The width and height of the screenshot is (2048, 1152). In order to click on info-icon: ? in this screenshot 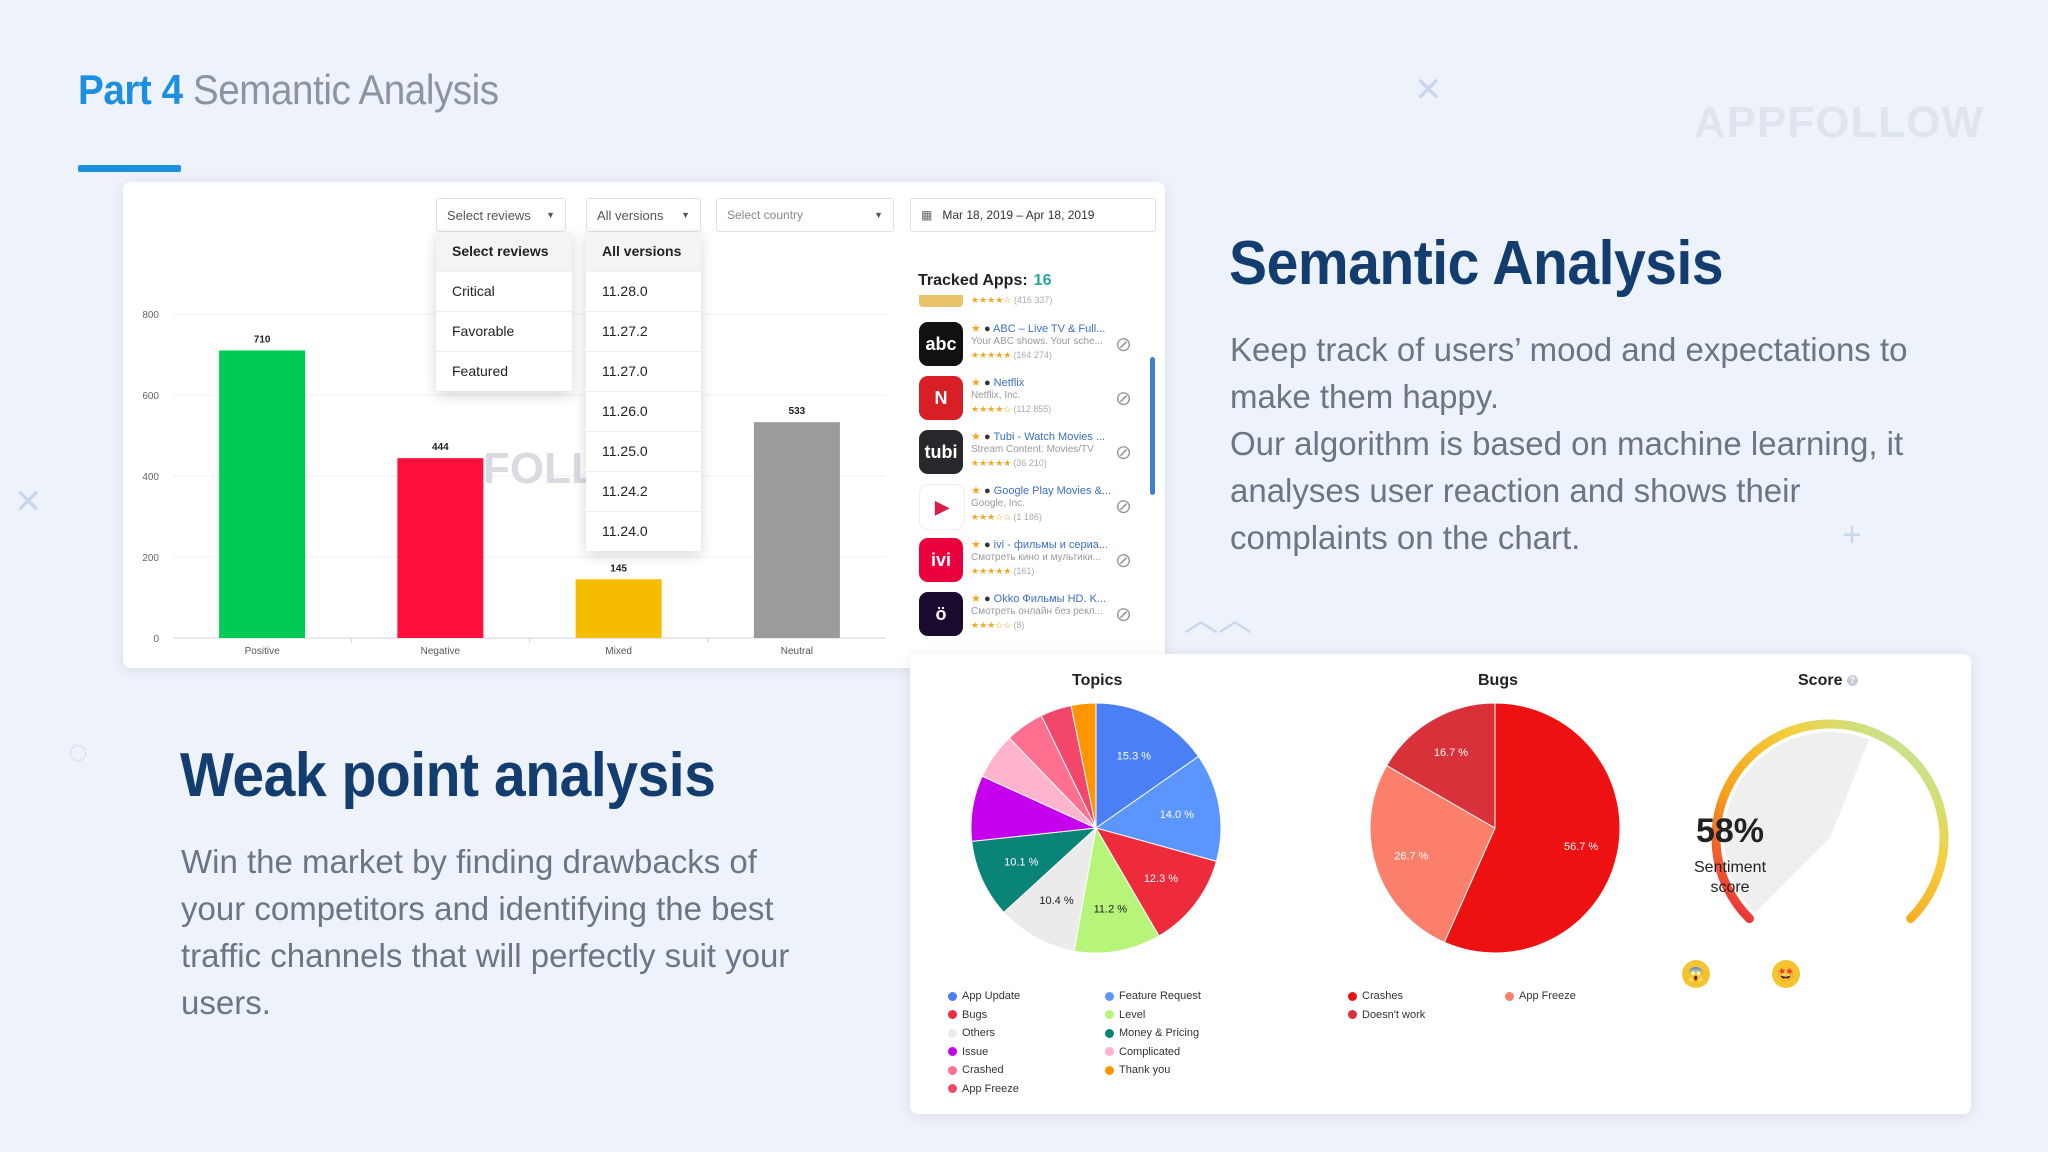, I will do `click(1852, 681)`.